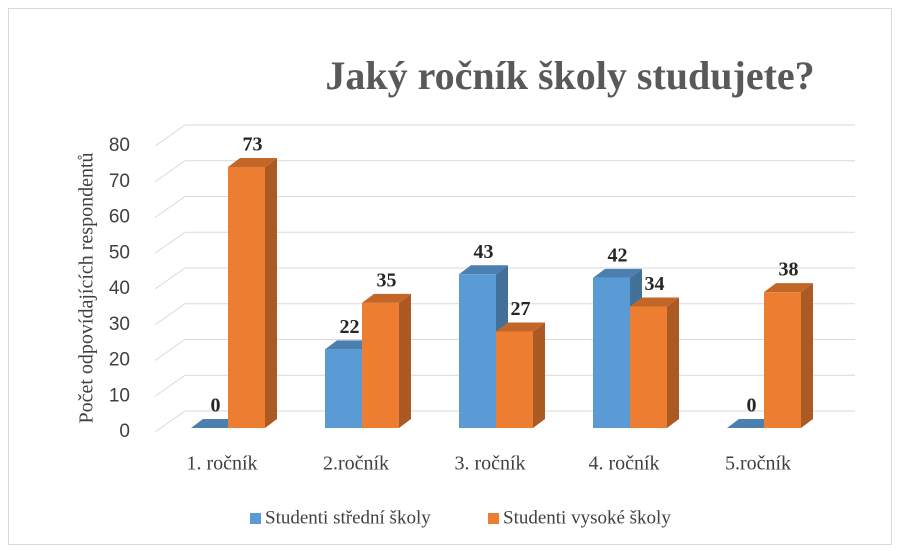 This screenshot has width=900, height=551. Describe the element at coordinates (119, 145) in the screenshot. I see `y-tick-label: 80` at that location.